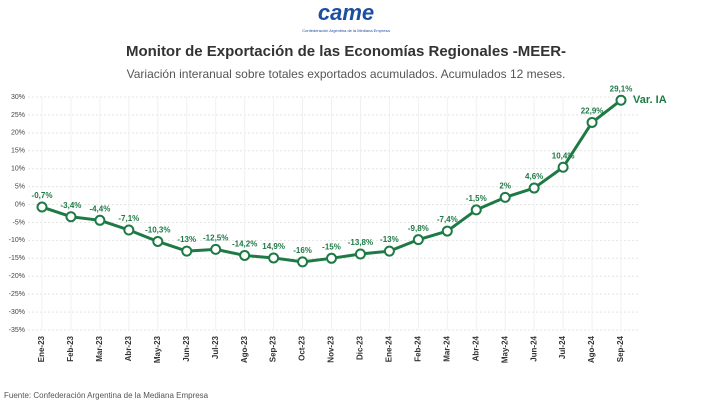 Image resolution: width=706 pixels, height=411 pixels. I want to click on x-tick-label: May-24, so click(504, 349).